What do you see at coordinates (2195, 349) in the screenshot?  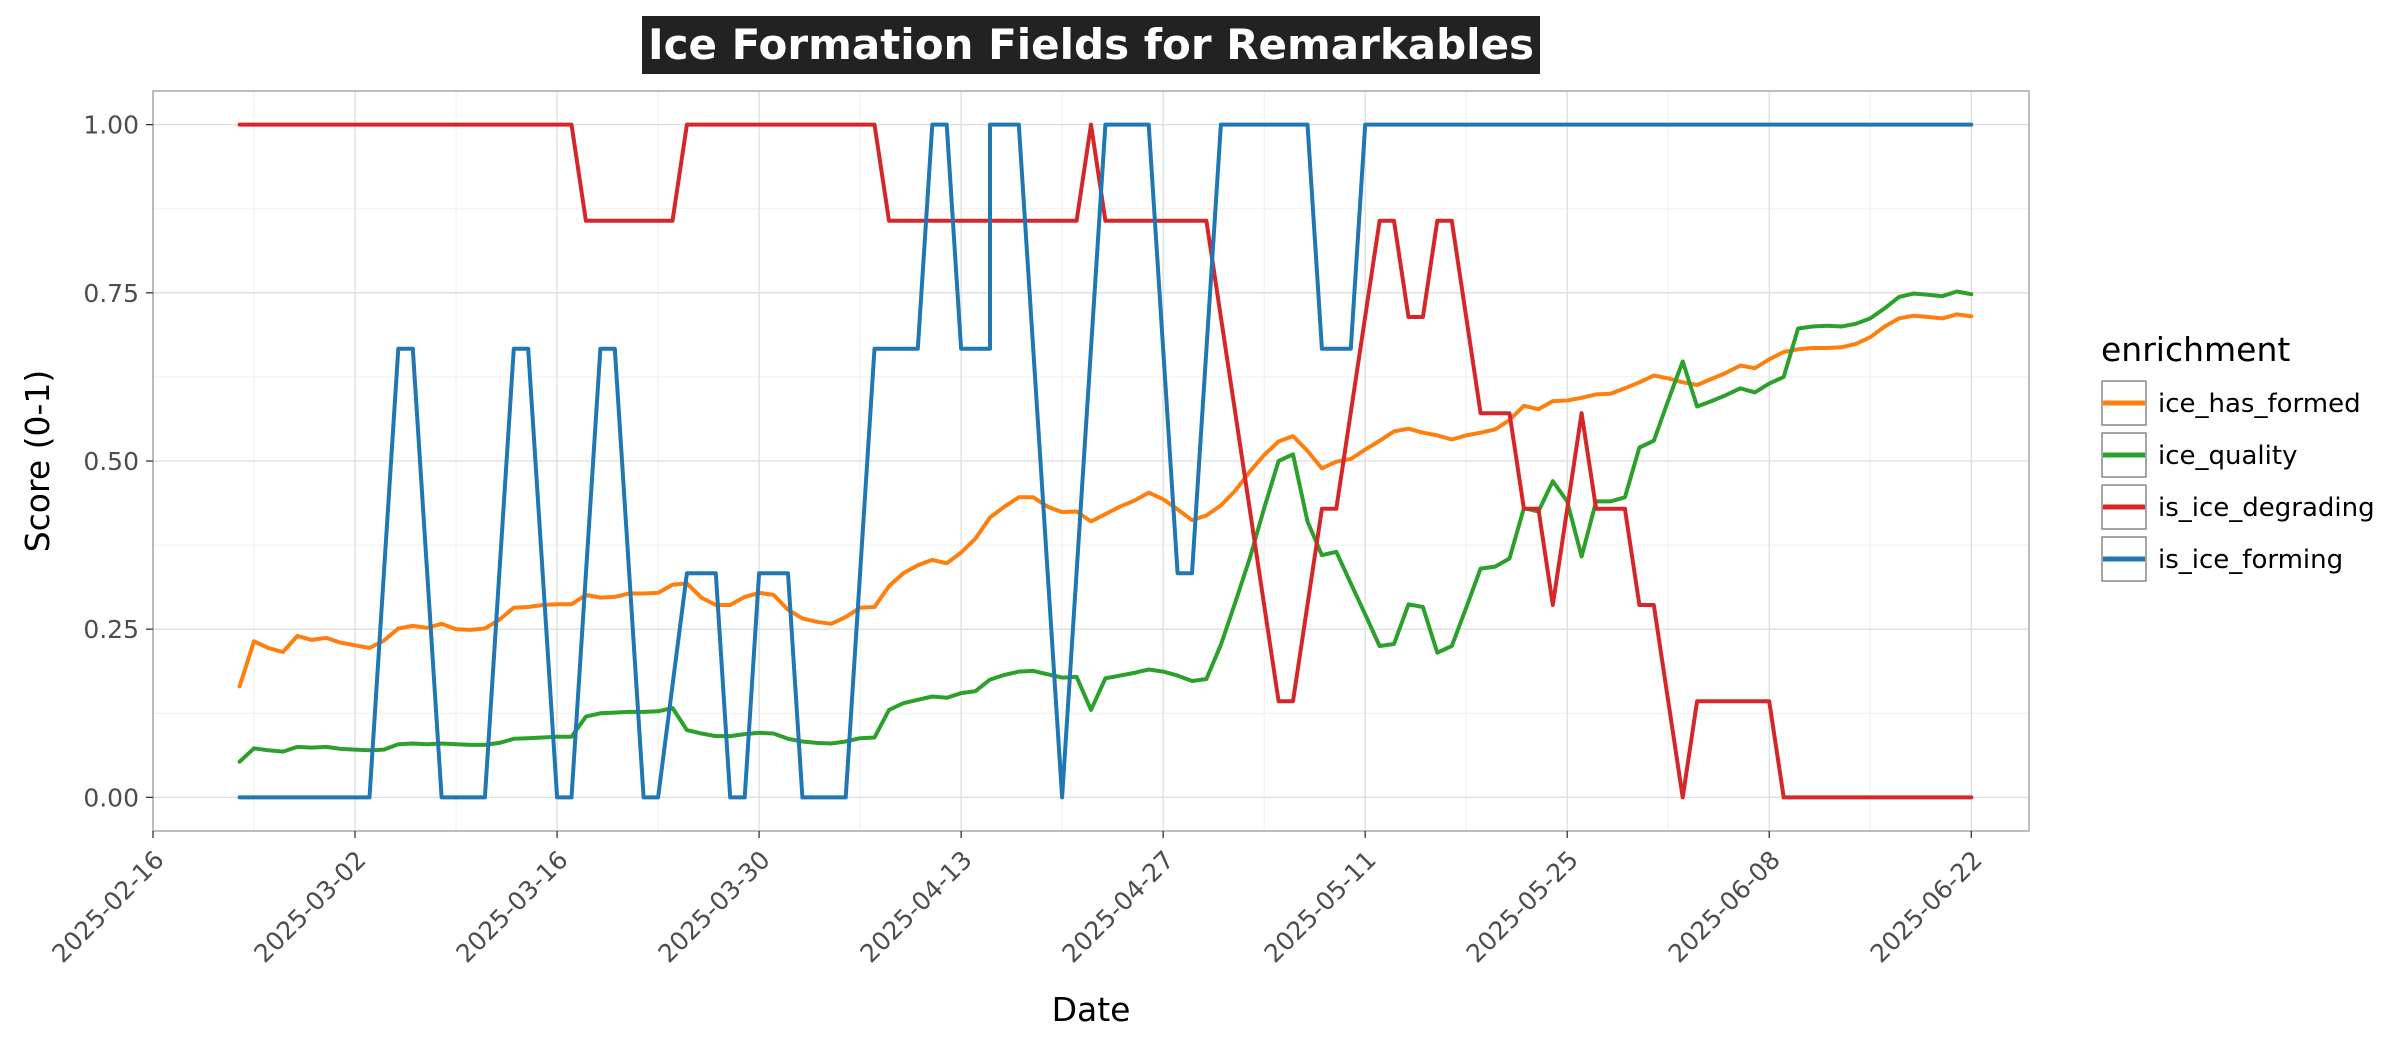 I see `legend-title: enrichment` at bounding box center [2195, 349].